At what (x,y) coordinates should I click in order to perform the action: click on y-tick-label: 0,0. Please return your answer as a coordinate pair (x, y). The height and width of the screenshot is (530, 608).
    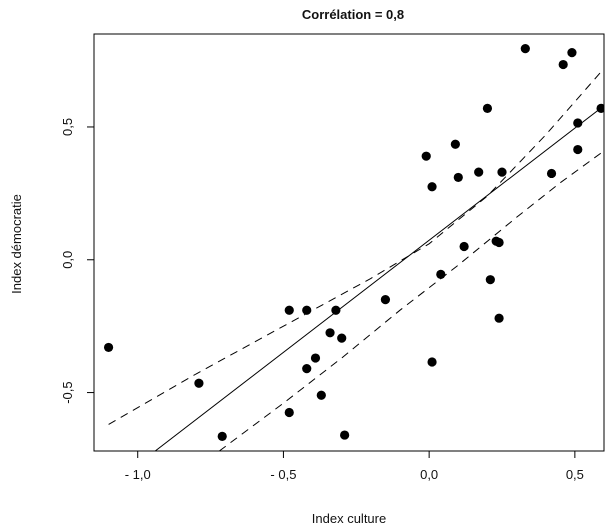
    Looking at the image, I should click on (67, 260).